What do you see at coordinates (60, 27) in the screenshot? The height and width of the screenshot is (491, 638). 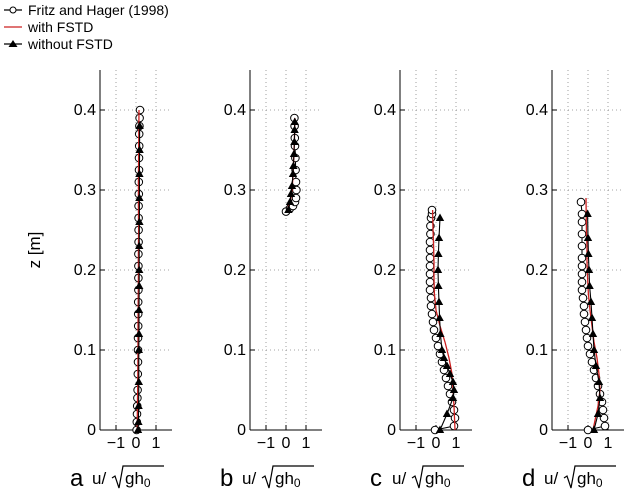 I see `legend-label: with FSTD` at bounding box center [60, 27].